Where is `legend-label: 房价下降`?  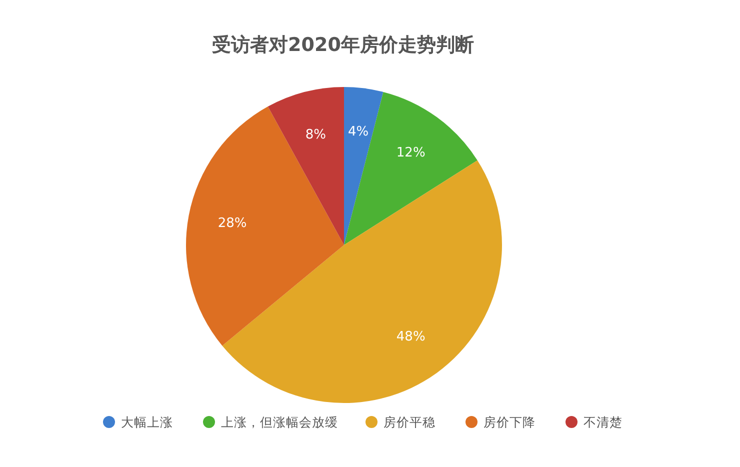 legend-label: 房价下降 is located at coordinates (510, 422).